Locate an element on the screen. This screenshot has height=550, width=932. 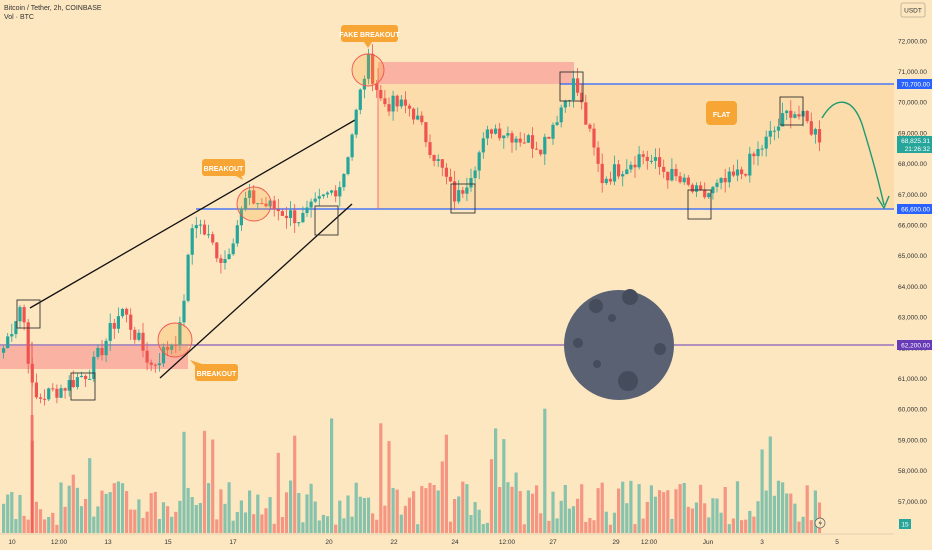
volume-indicator-label: Vol · BTC is located at coordinates (19, 17).